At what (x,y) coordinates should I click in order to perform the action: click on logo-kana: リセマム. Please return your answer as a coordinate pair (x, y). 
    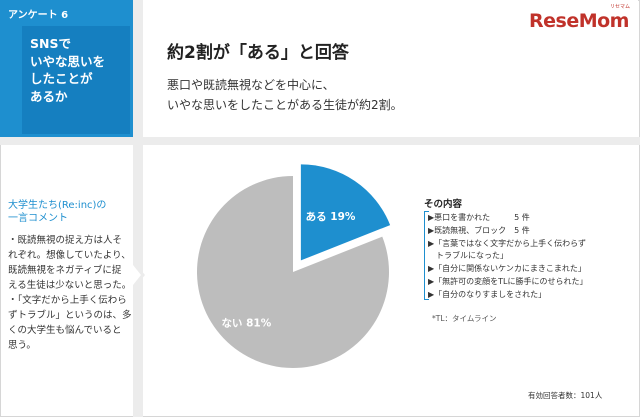
    Looking at the image, I should click on (620, 7).